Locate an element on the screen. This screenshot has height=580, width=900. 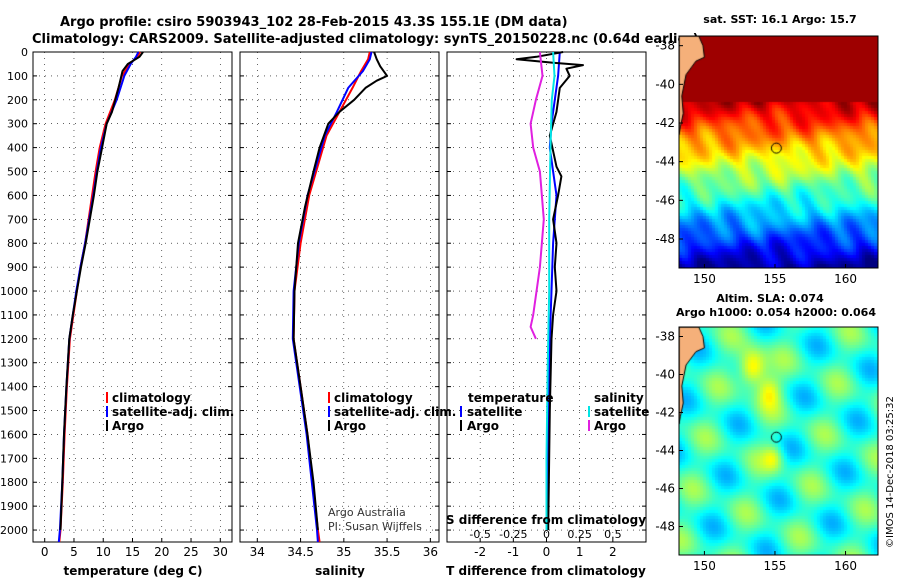
temperature-legend: climatology satellite-adj. clim. Argo is located at coordinates (170, 412).